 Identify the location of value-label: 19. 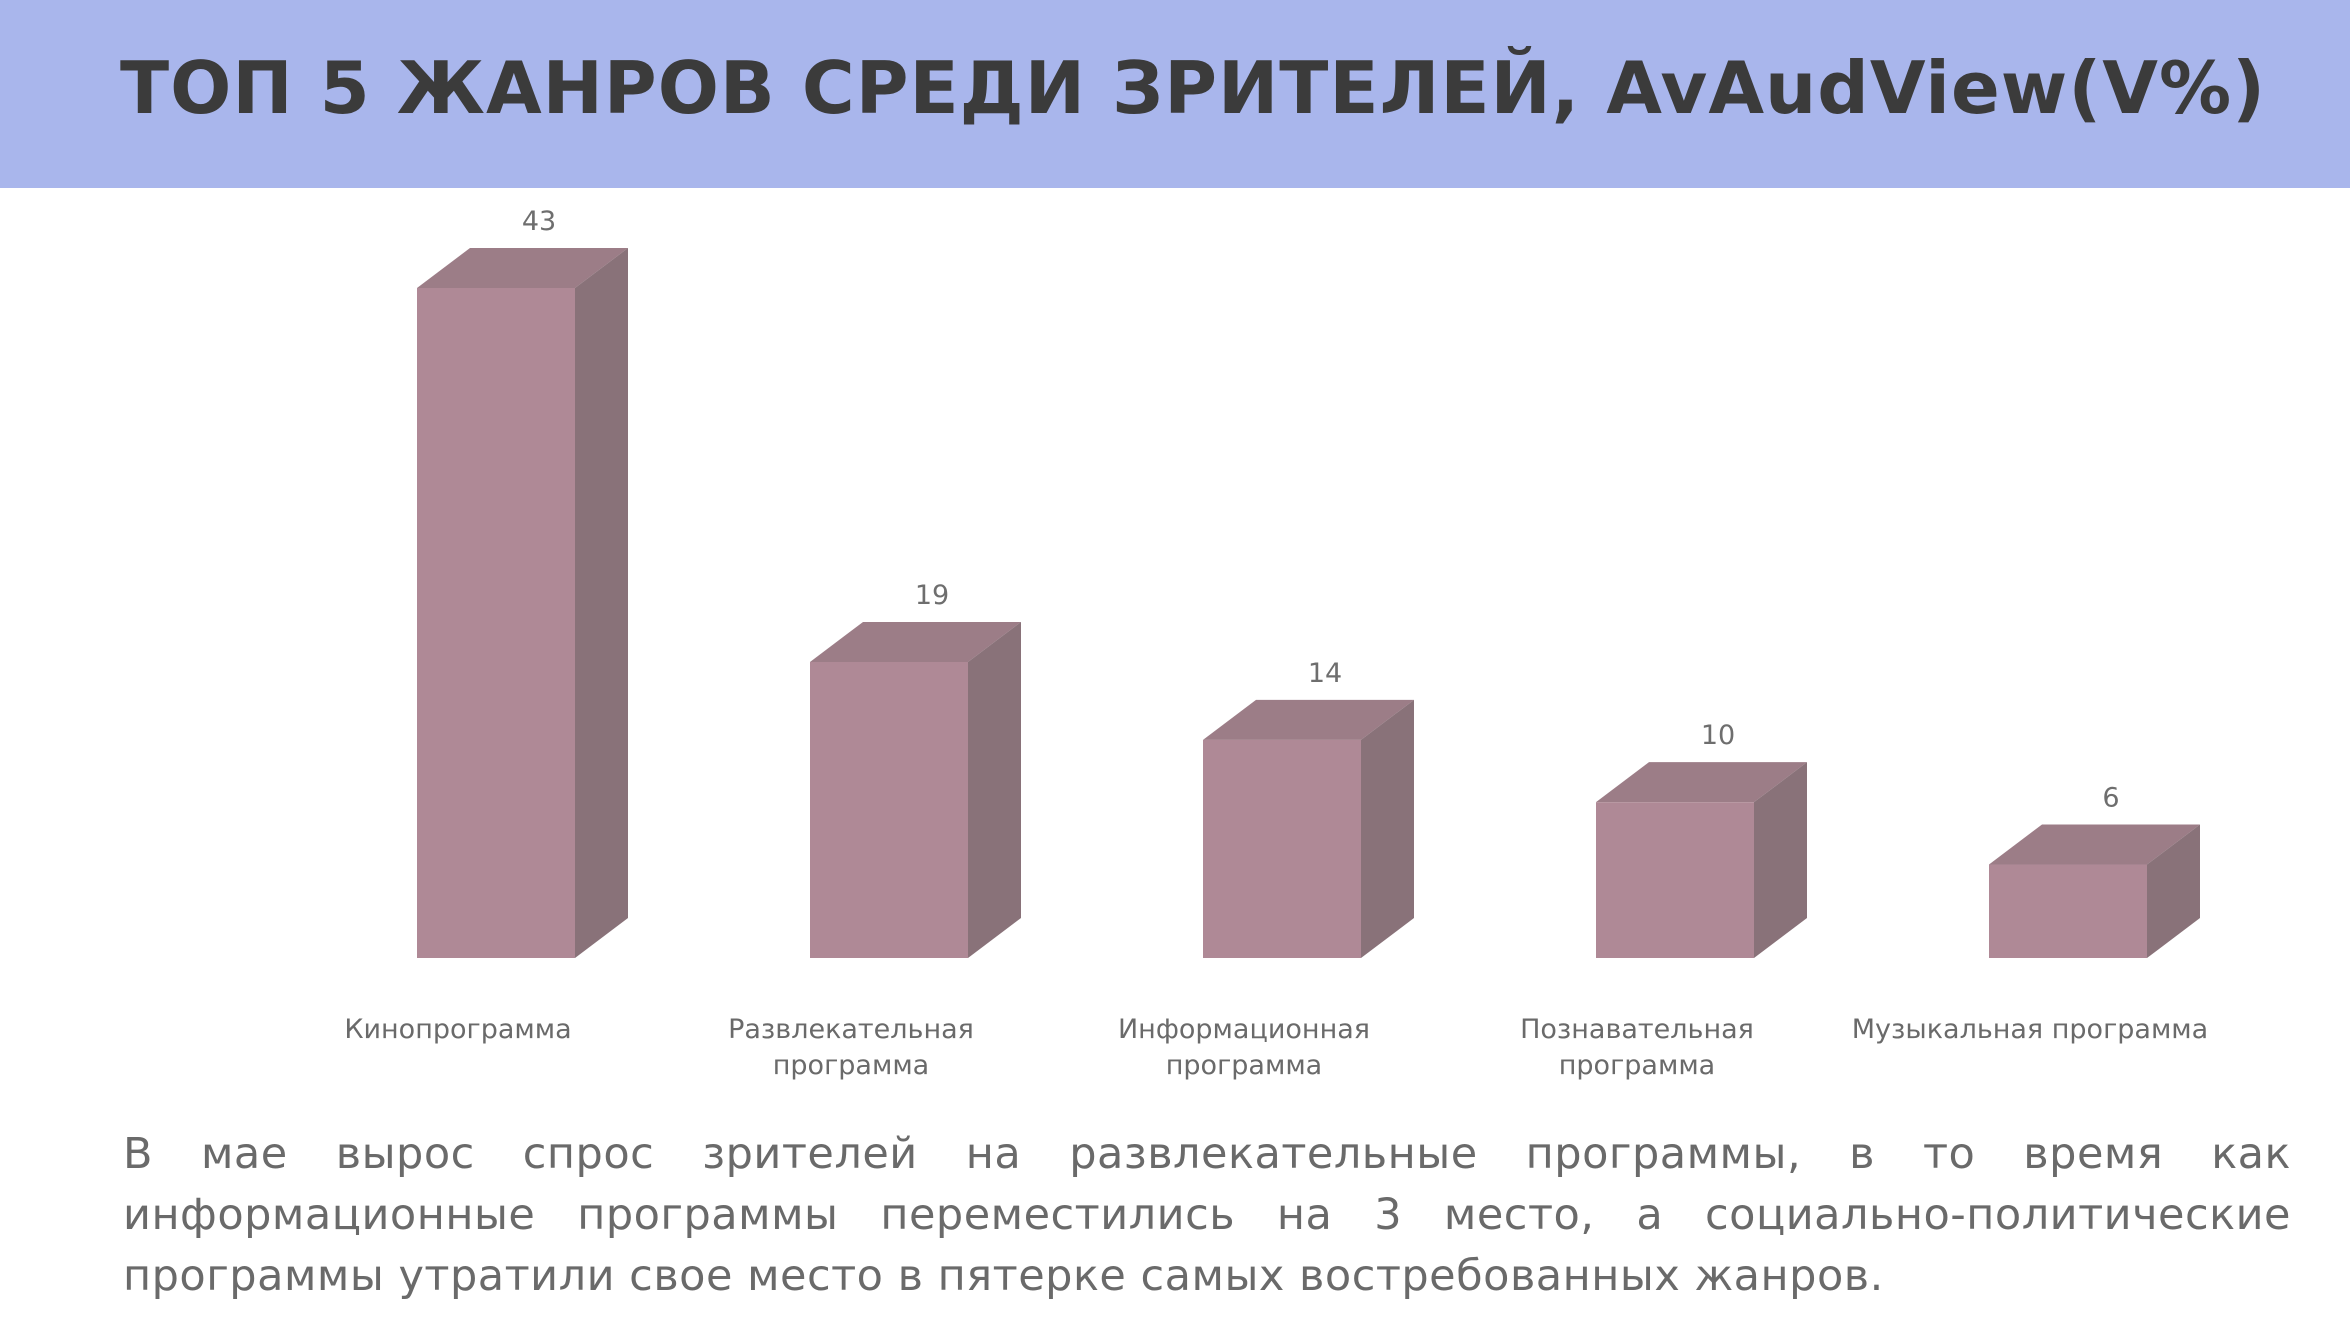
(932, 595).